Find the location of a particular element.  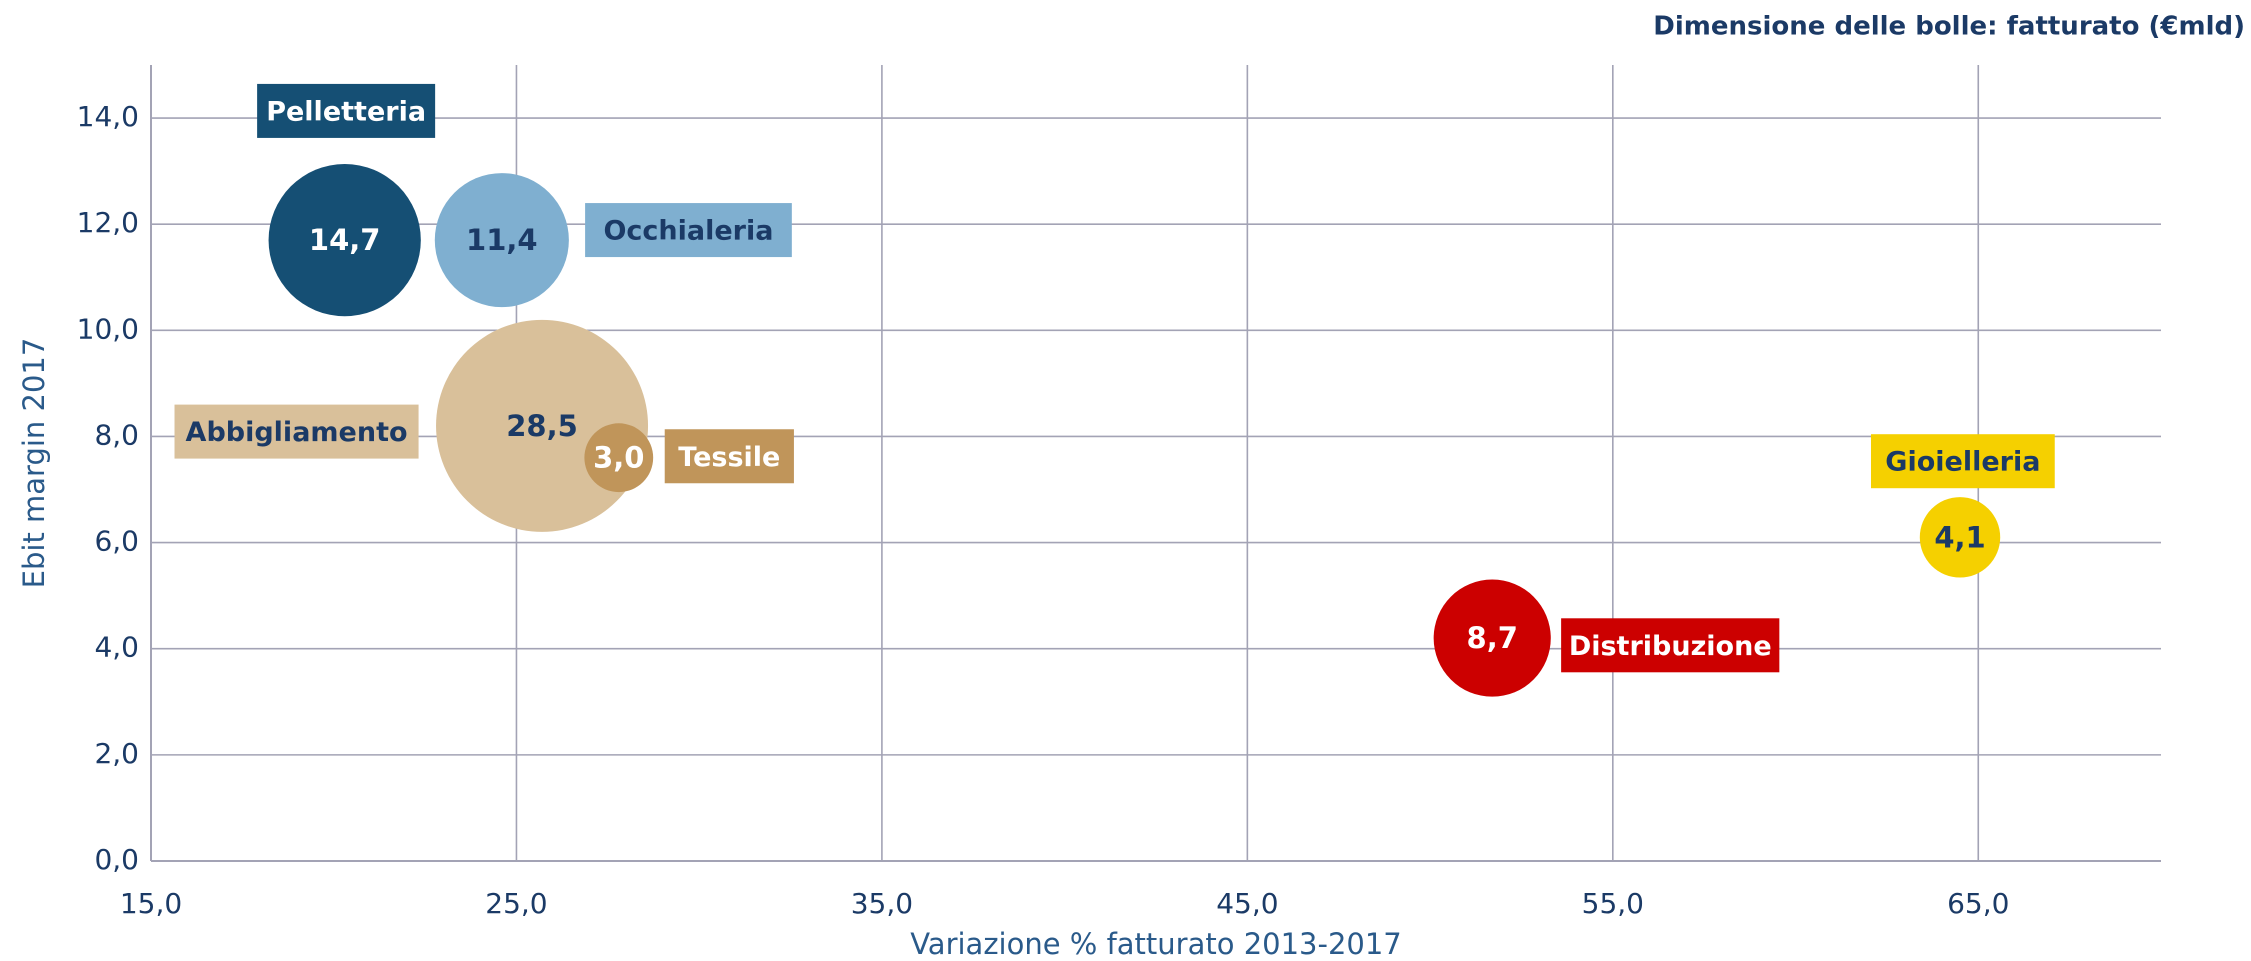

x-tick-label: 55,0 is located at coordinates (1613, 903).